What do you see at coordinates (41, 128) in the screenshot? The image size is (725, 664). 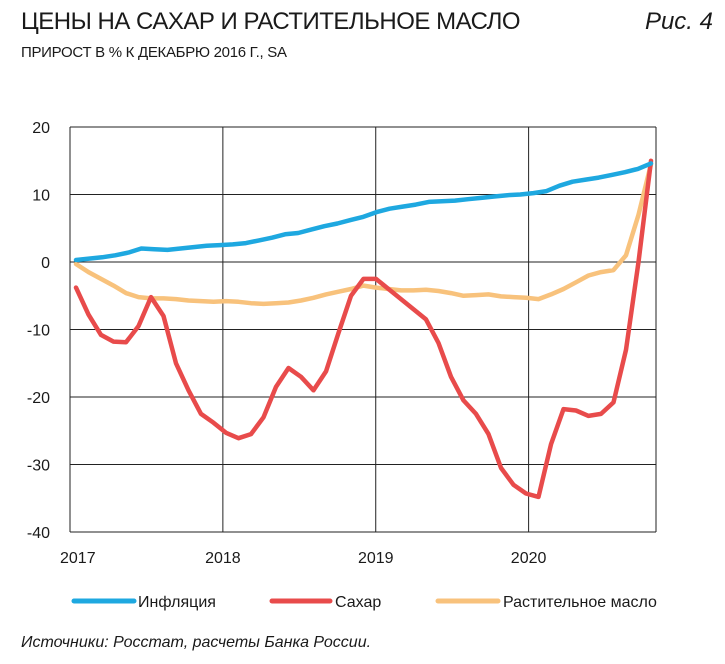 I see `y-tick-label: 20` at bounding box center [41, 128].